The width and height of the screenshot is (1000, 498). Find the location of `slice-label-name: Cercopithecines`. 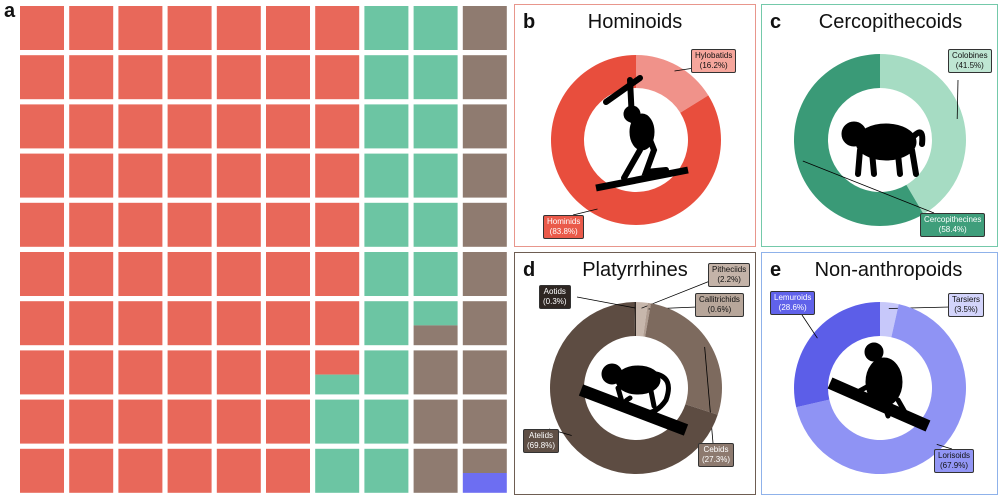

slice-label-name: Cercopithecines is located at coordinates (953, 219).